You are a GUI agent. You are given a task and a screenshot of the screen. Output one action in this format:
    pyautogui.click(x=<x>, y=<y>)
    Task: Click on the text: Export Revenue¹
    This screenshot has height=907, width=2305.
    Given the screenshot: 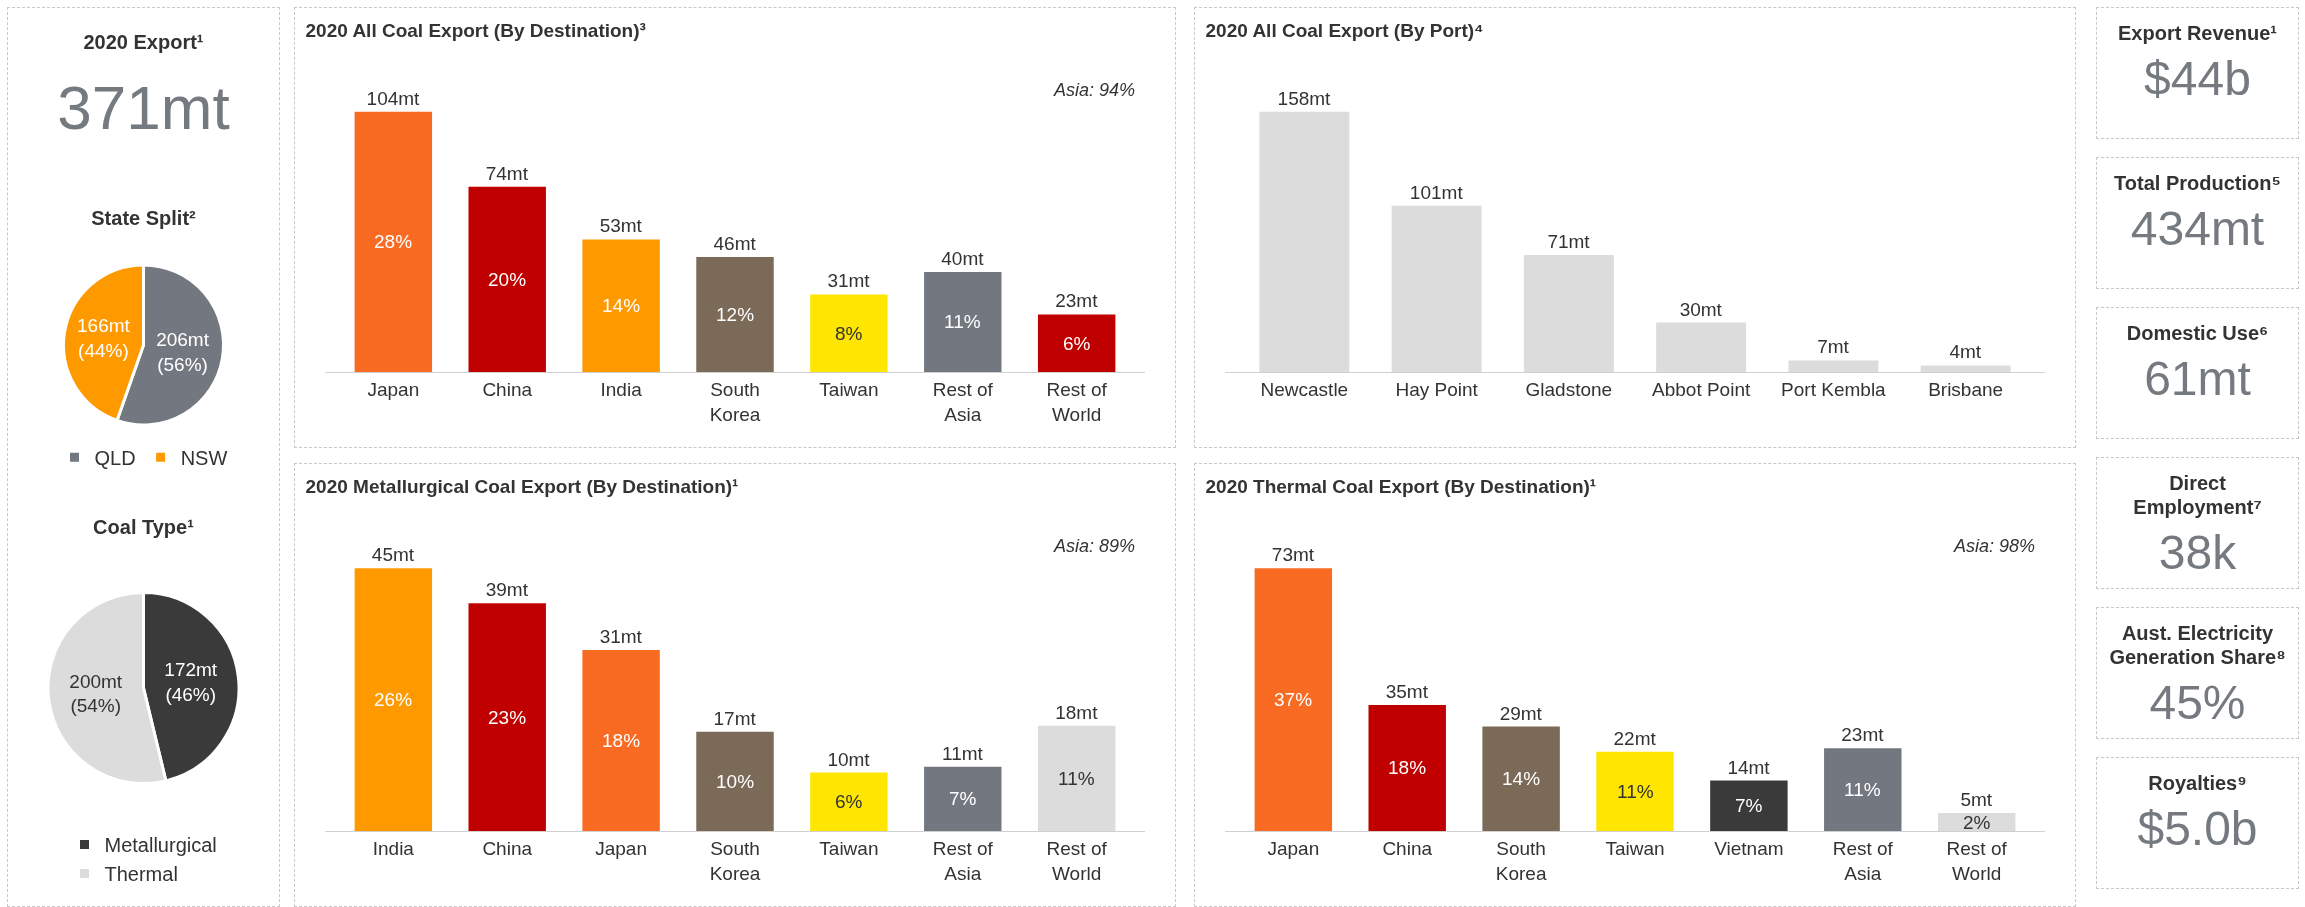 What is the action you would take?
    pyautogui.click(x=2197, y=33)
    